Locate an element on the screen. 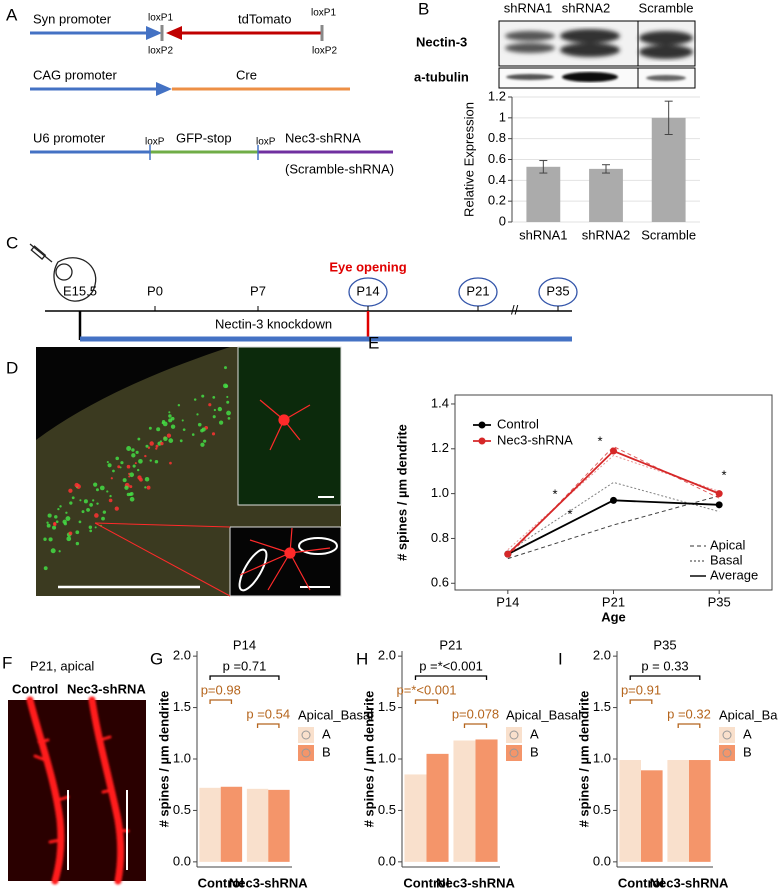 This screenshot has width=778, height=895. y-tick-label: 1.2 is located at coordinates (497, 95).